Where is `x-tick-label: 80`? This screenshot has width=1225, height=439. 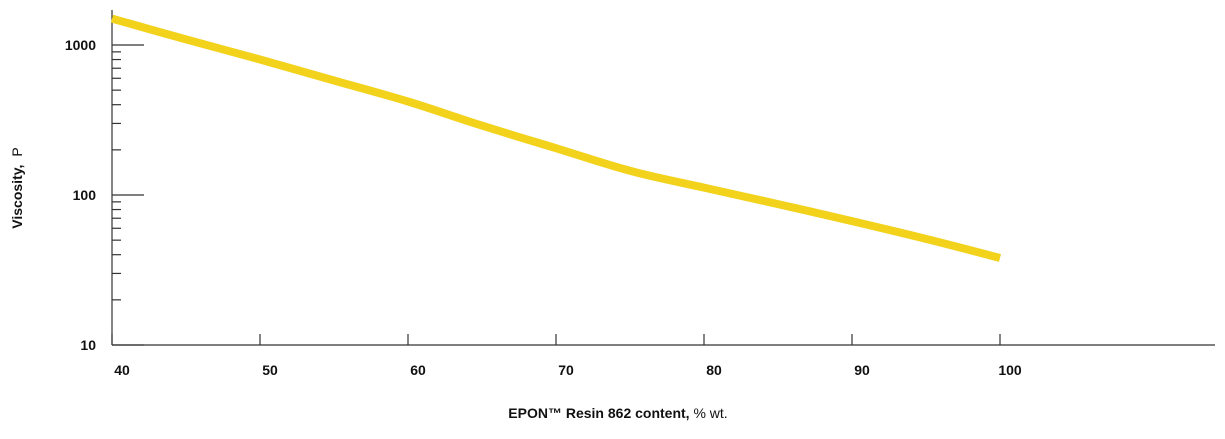 x-tick-label: 80 is located at coordinates (714, 370).